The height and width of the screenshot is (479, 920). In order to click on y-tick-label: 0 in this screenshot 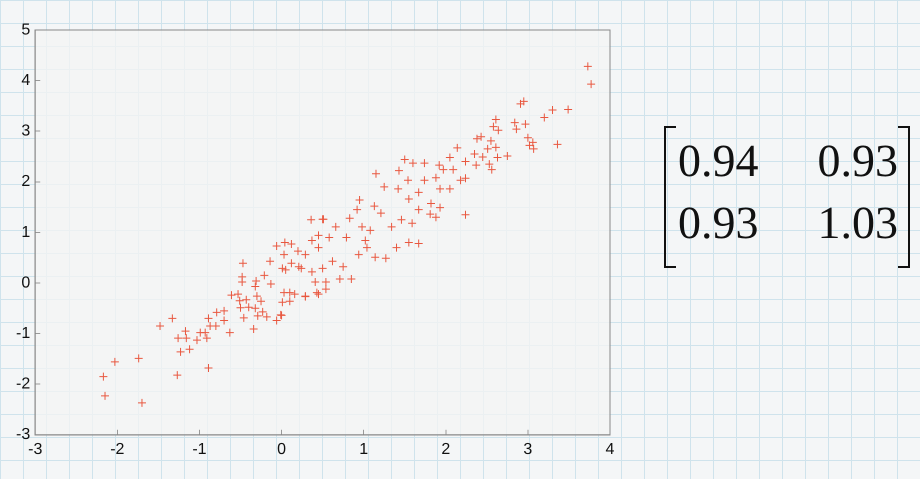, I will do `click(25, 283)`.